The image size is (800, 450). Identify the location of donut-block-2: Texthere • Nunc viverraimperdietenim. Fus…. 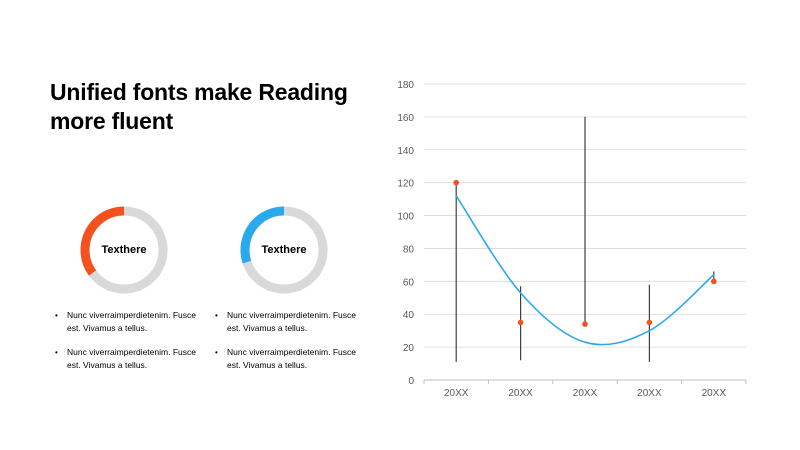
(285, 294).